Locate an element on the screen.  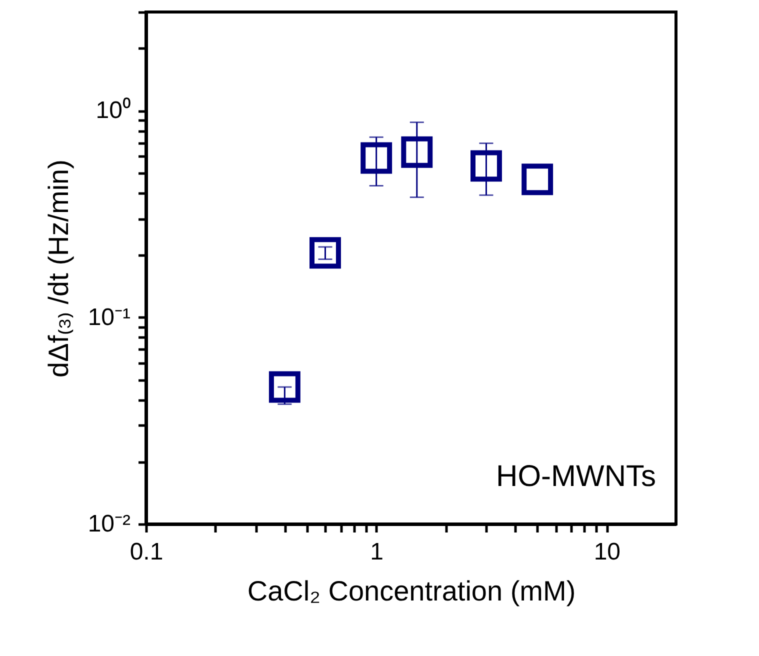
y-tick-label: 10⁻¹ is located at coordinates (109, 317).